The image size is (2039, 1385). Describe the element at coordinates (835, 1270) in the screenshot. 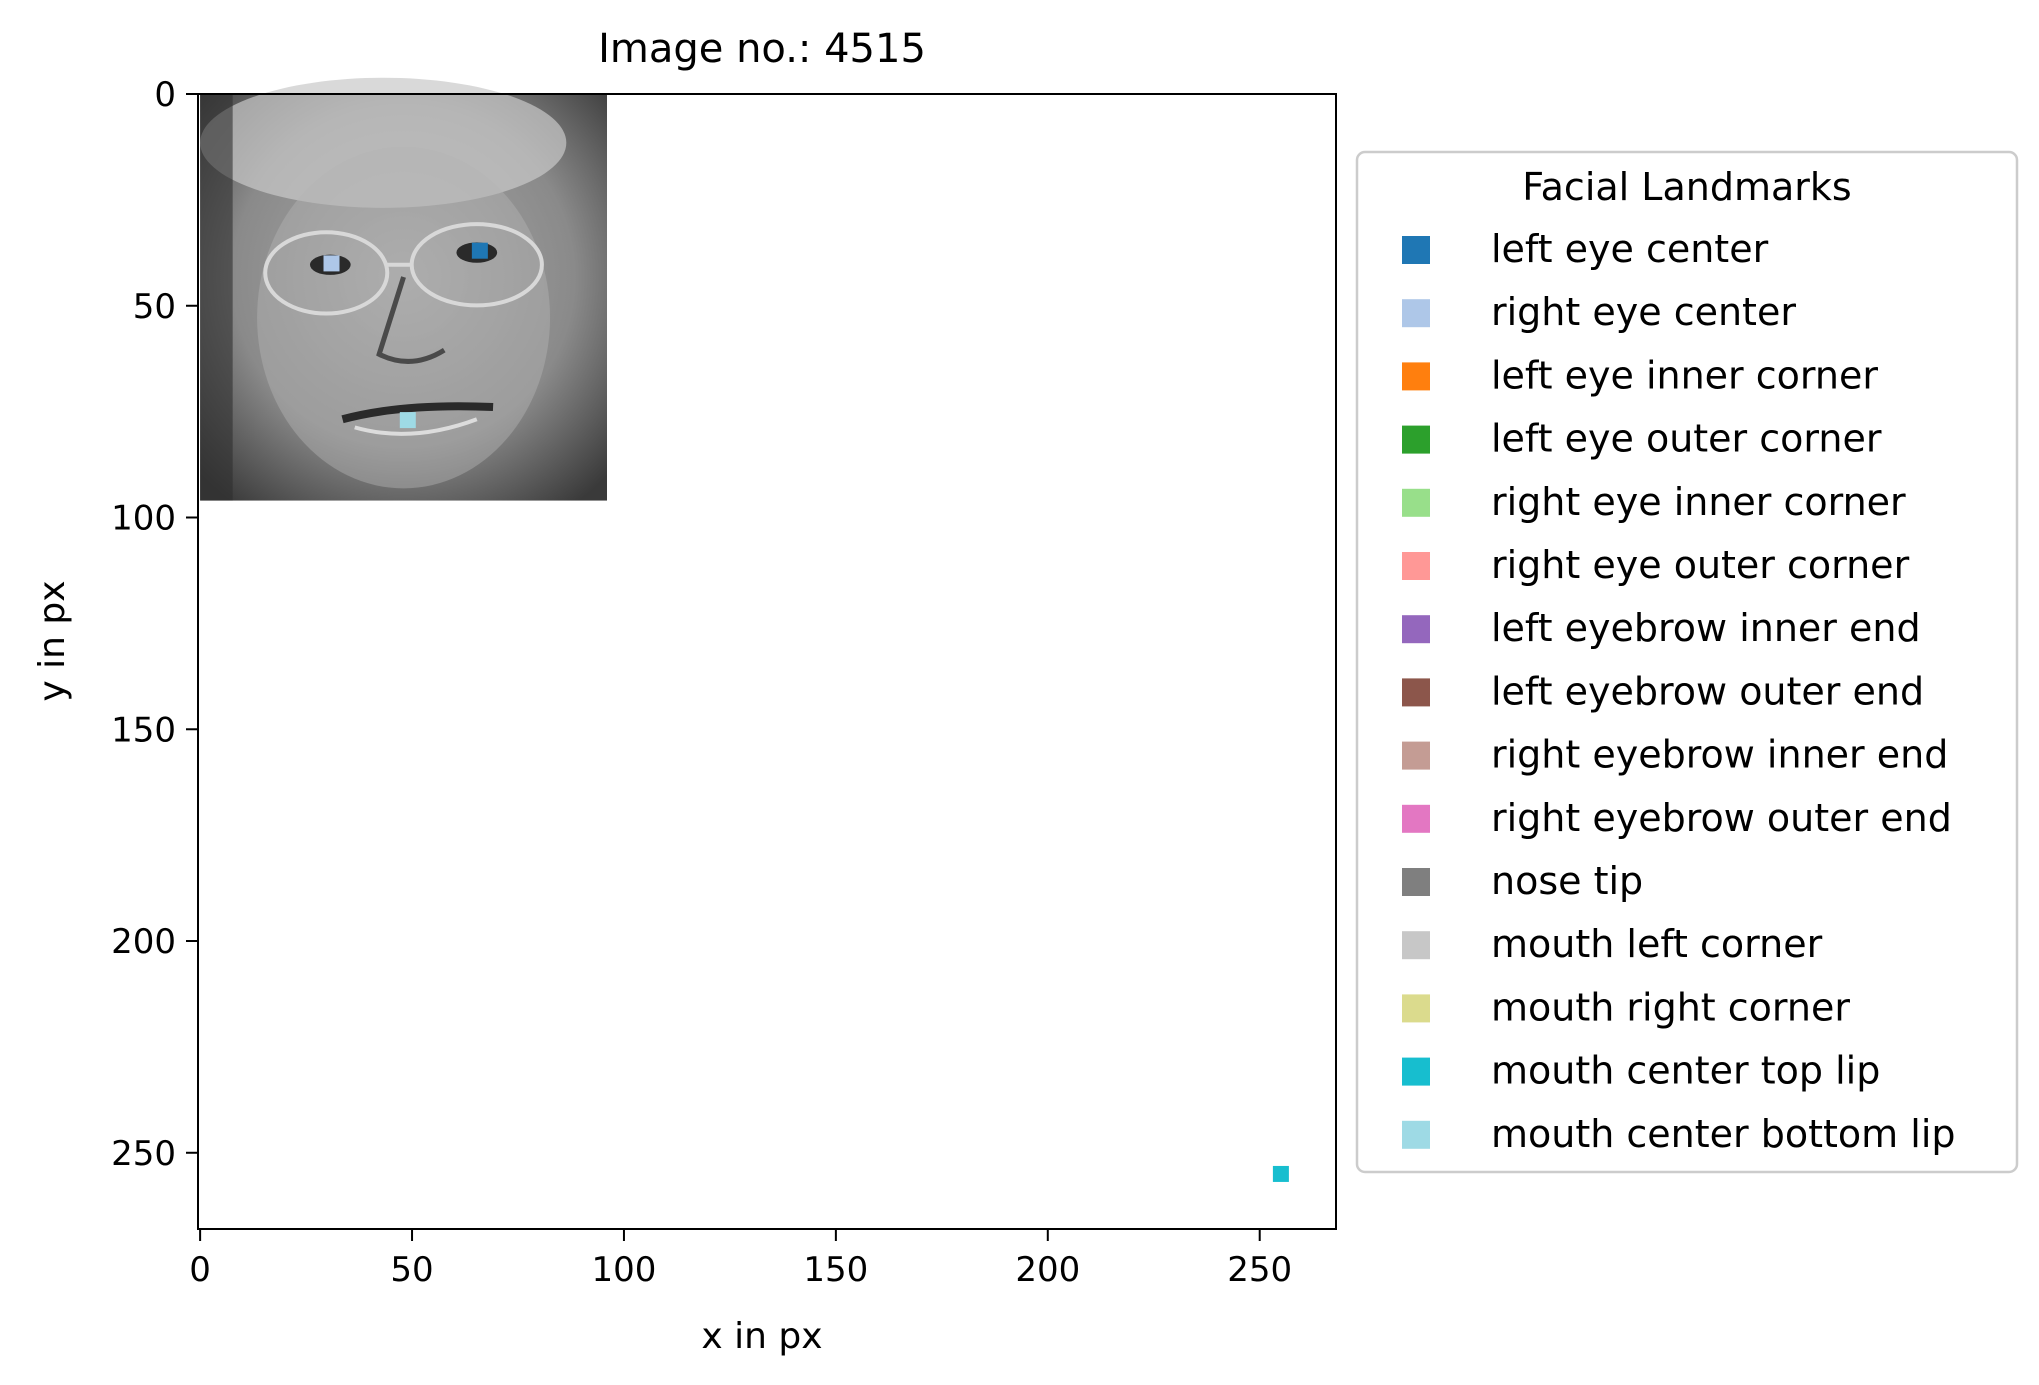

I see `x-tick-label: 150` at that location.